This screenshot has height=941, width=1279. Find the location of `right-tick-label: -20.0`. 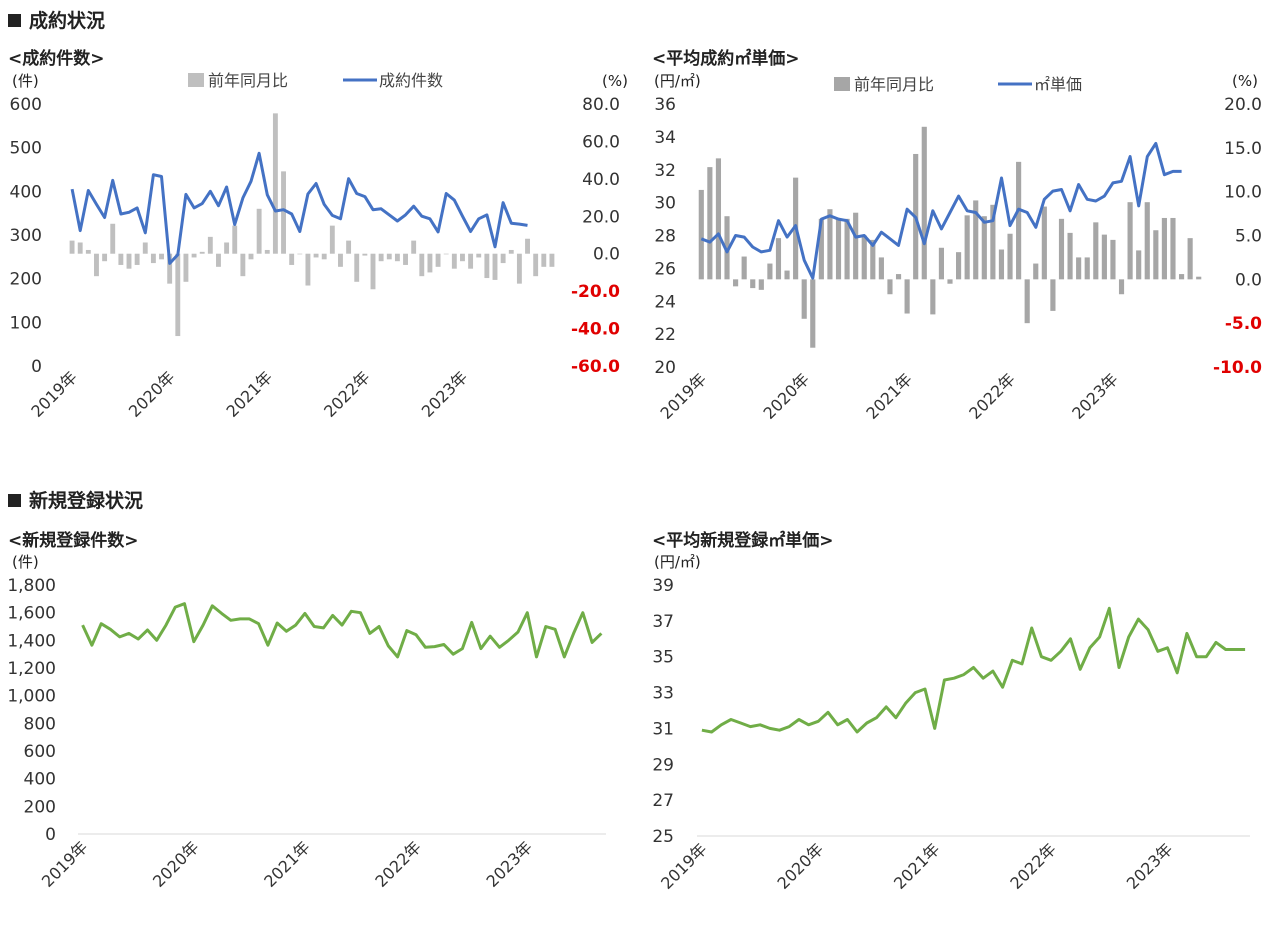

right-tick-label: -20.0 is located at coordinates (595, 292).